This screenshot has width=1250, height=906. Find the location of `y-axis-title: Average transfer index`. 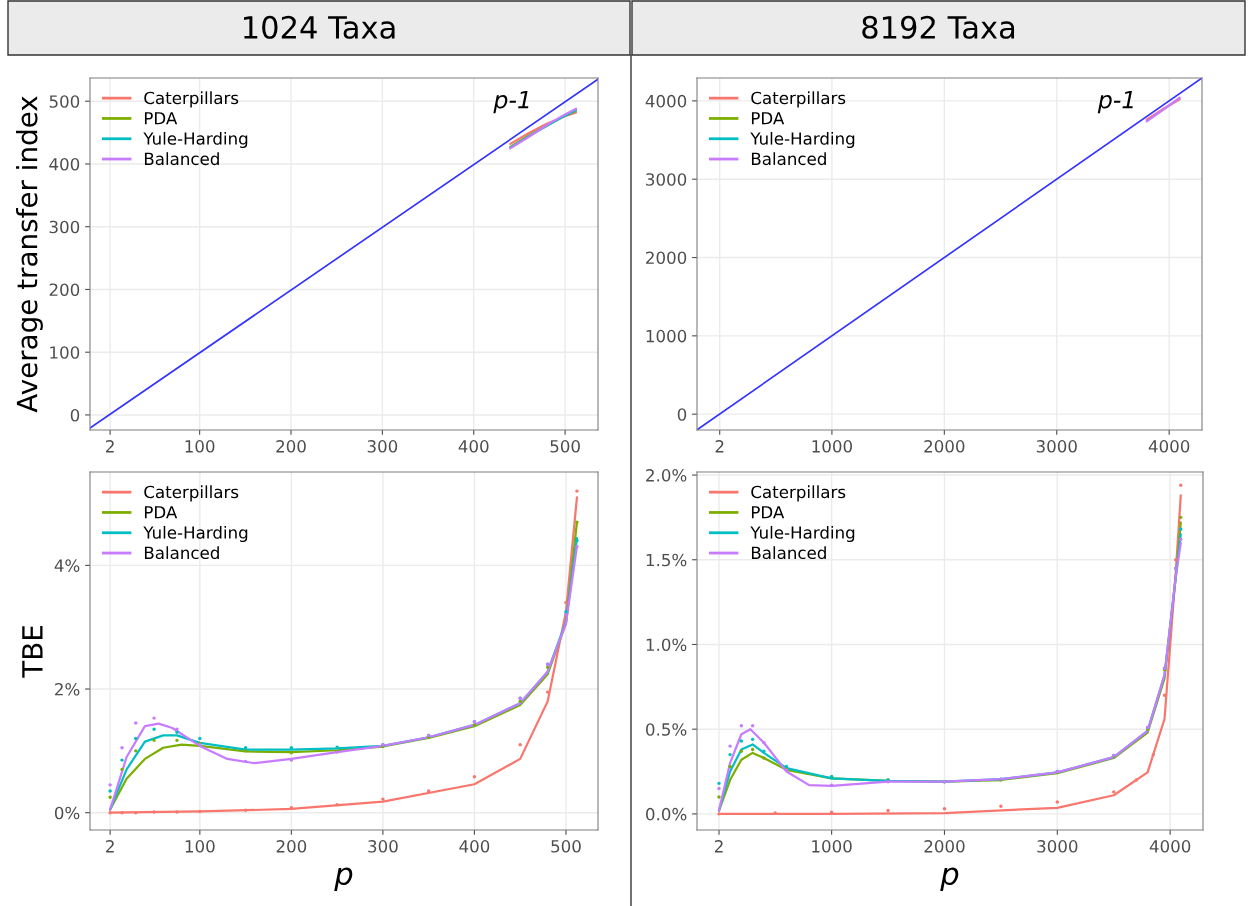

y-axis-title: Average transfer index is located at coordinates (29, 254).